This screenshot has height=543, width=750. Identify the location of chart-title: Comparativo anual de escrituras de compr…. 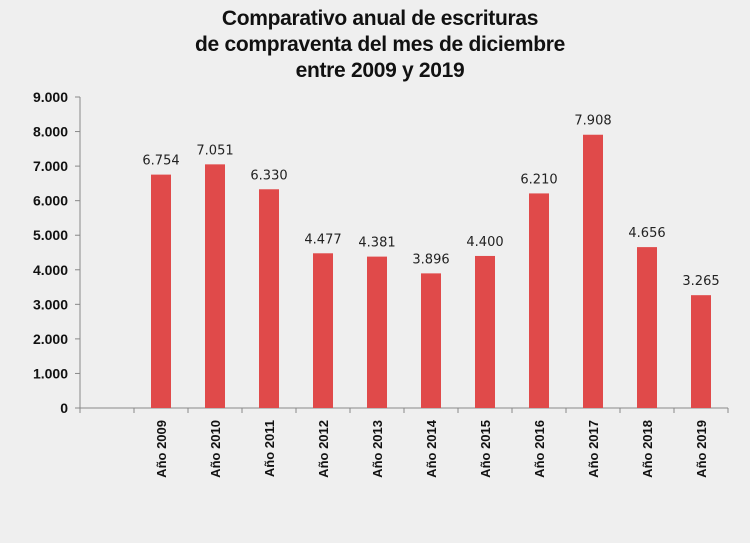
(375, 45).